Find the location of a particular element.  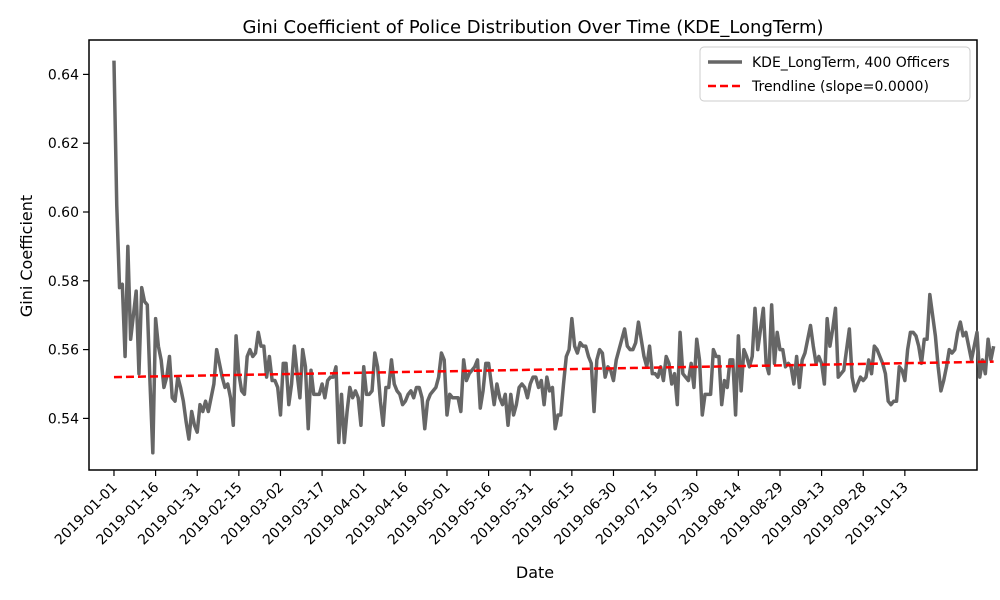

y-axis: 0.54 0.56 0.58 0.60 0.62 0.64 is located at coordinates (68, 247).